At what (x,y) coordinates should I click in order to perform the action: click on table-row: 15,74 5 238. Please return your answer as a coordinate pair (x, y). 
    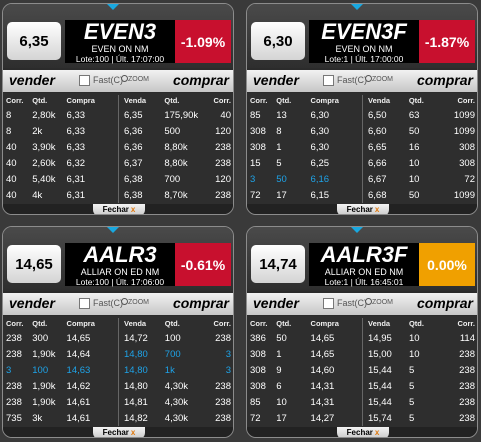
    Looking at the image, I should click on (420, 418).